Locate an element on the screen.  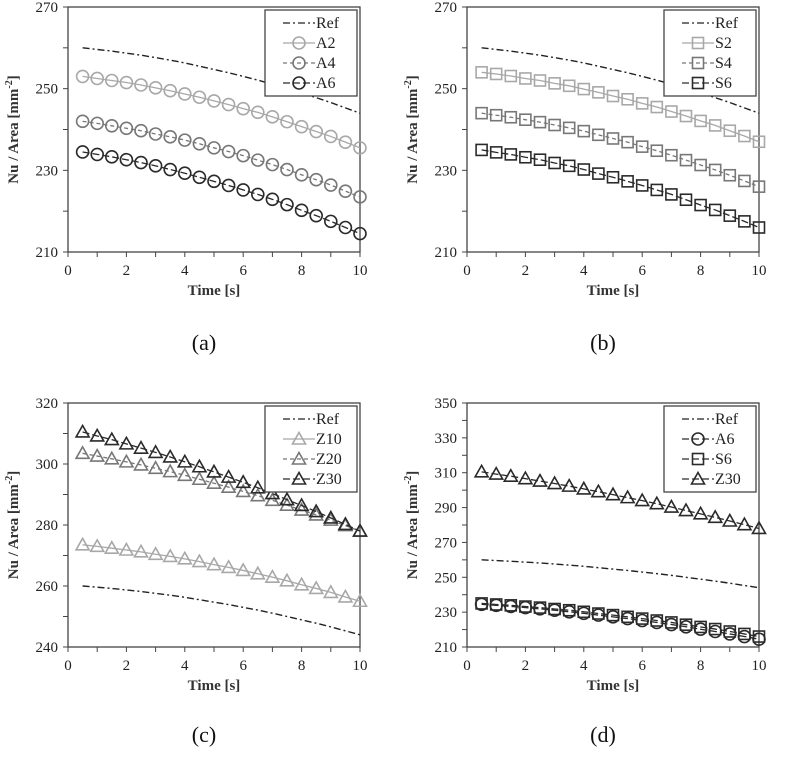
y-axis-label: Nu / Area [mm-2] is located at coordinates (412, 525).